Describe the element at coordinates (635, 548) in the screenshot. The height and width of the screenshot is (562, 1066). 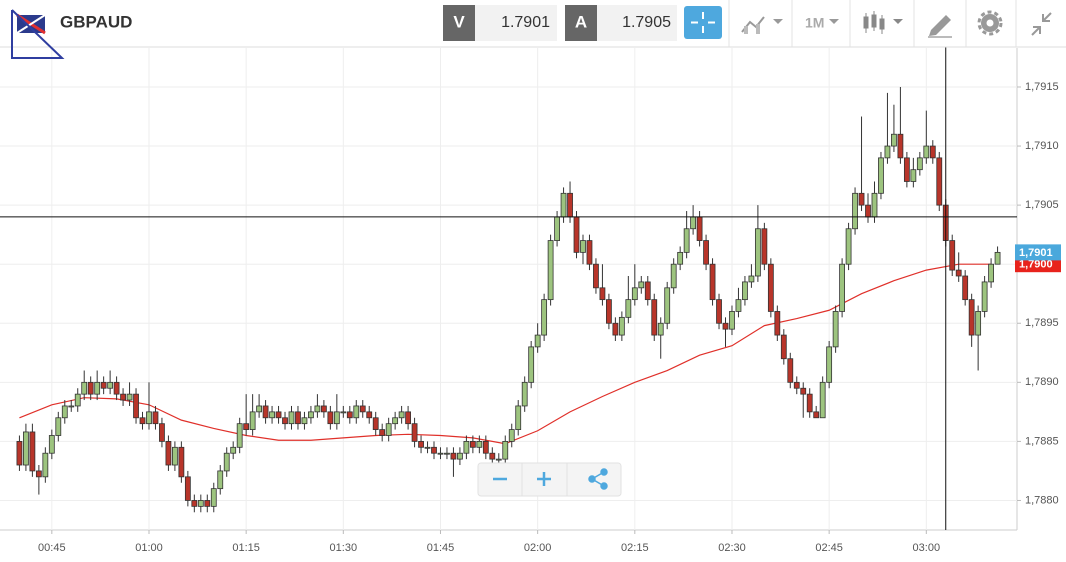
I see `x-tick-label: 02:15` at that location.